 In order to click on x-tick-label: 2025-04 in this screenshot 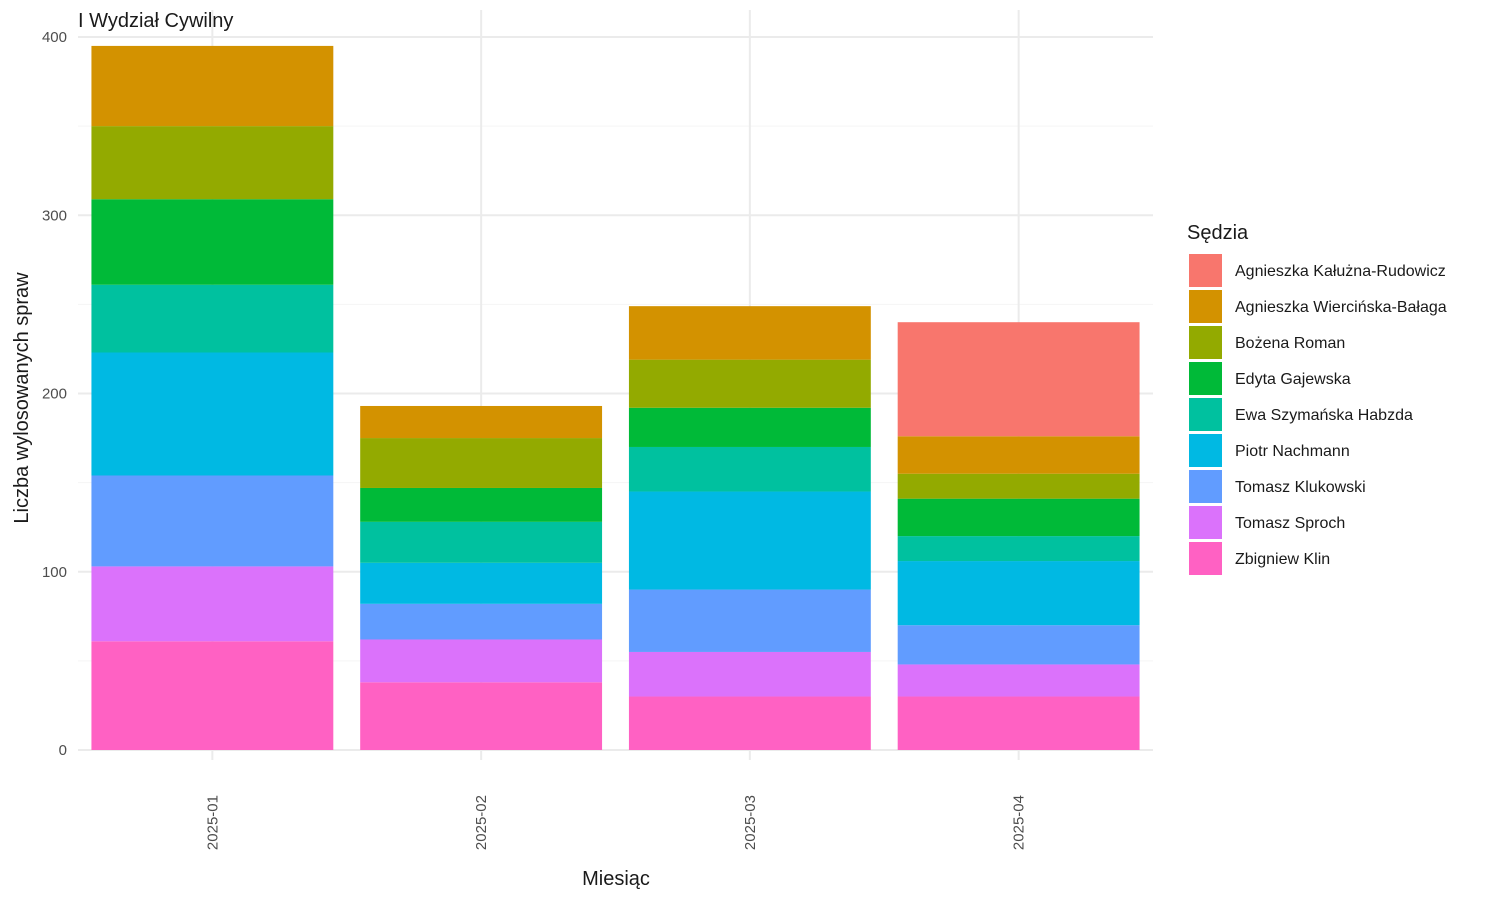, I will do `click(1019, 822)`.